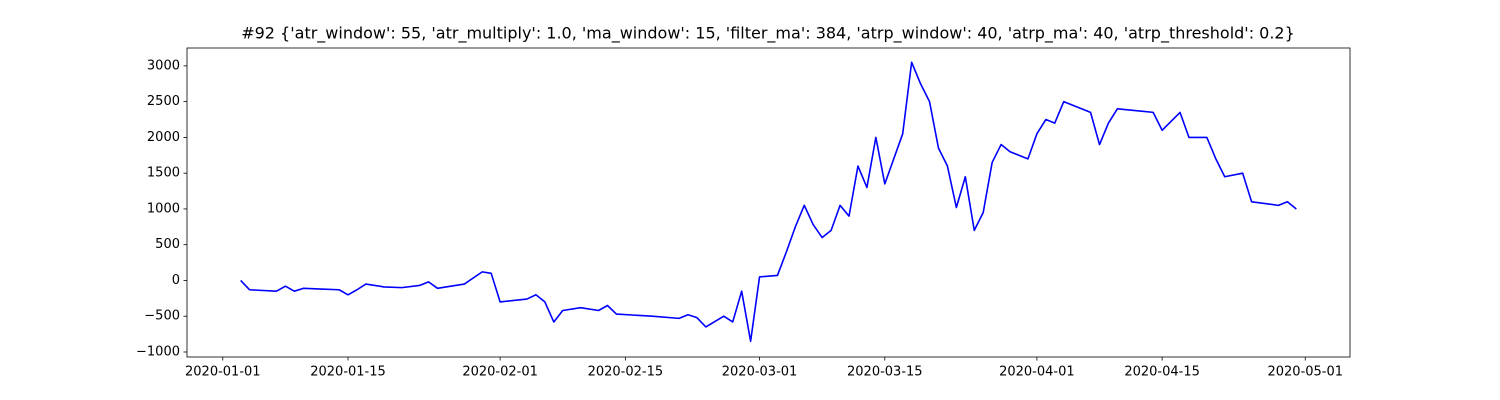 This screenshot has width=1500, height=400. Describe the element at coordinates (163, 137) in the screenshot. I see `y-tick-label: 2000` at that location.